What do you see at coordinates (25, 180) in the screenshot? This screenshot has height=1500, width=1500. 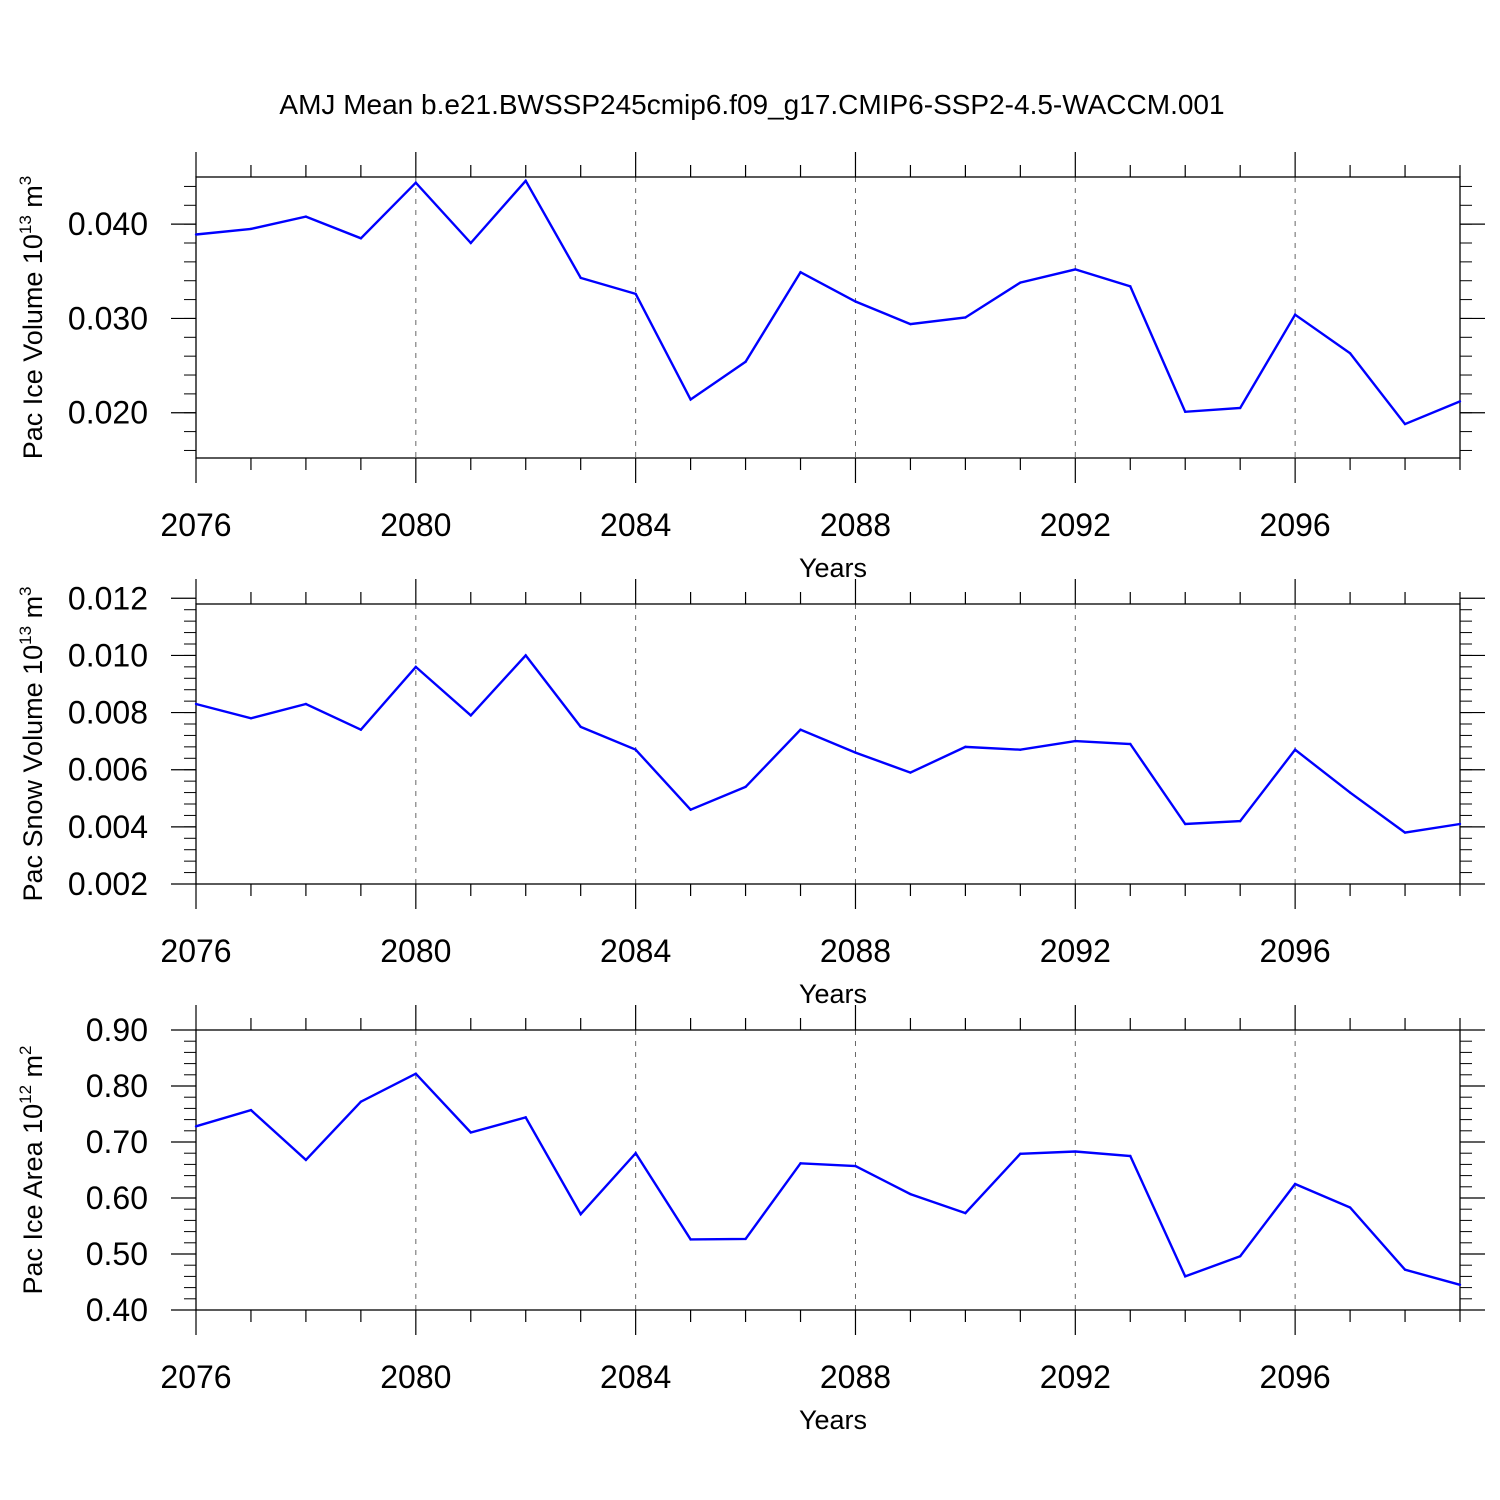 I see `y-axis-label-superscript: 3` at bounding box center [25, 180].